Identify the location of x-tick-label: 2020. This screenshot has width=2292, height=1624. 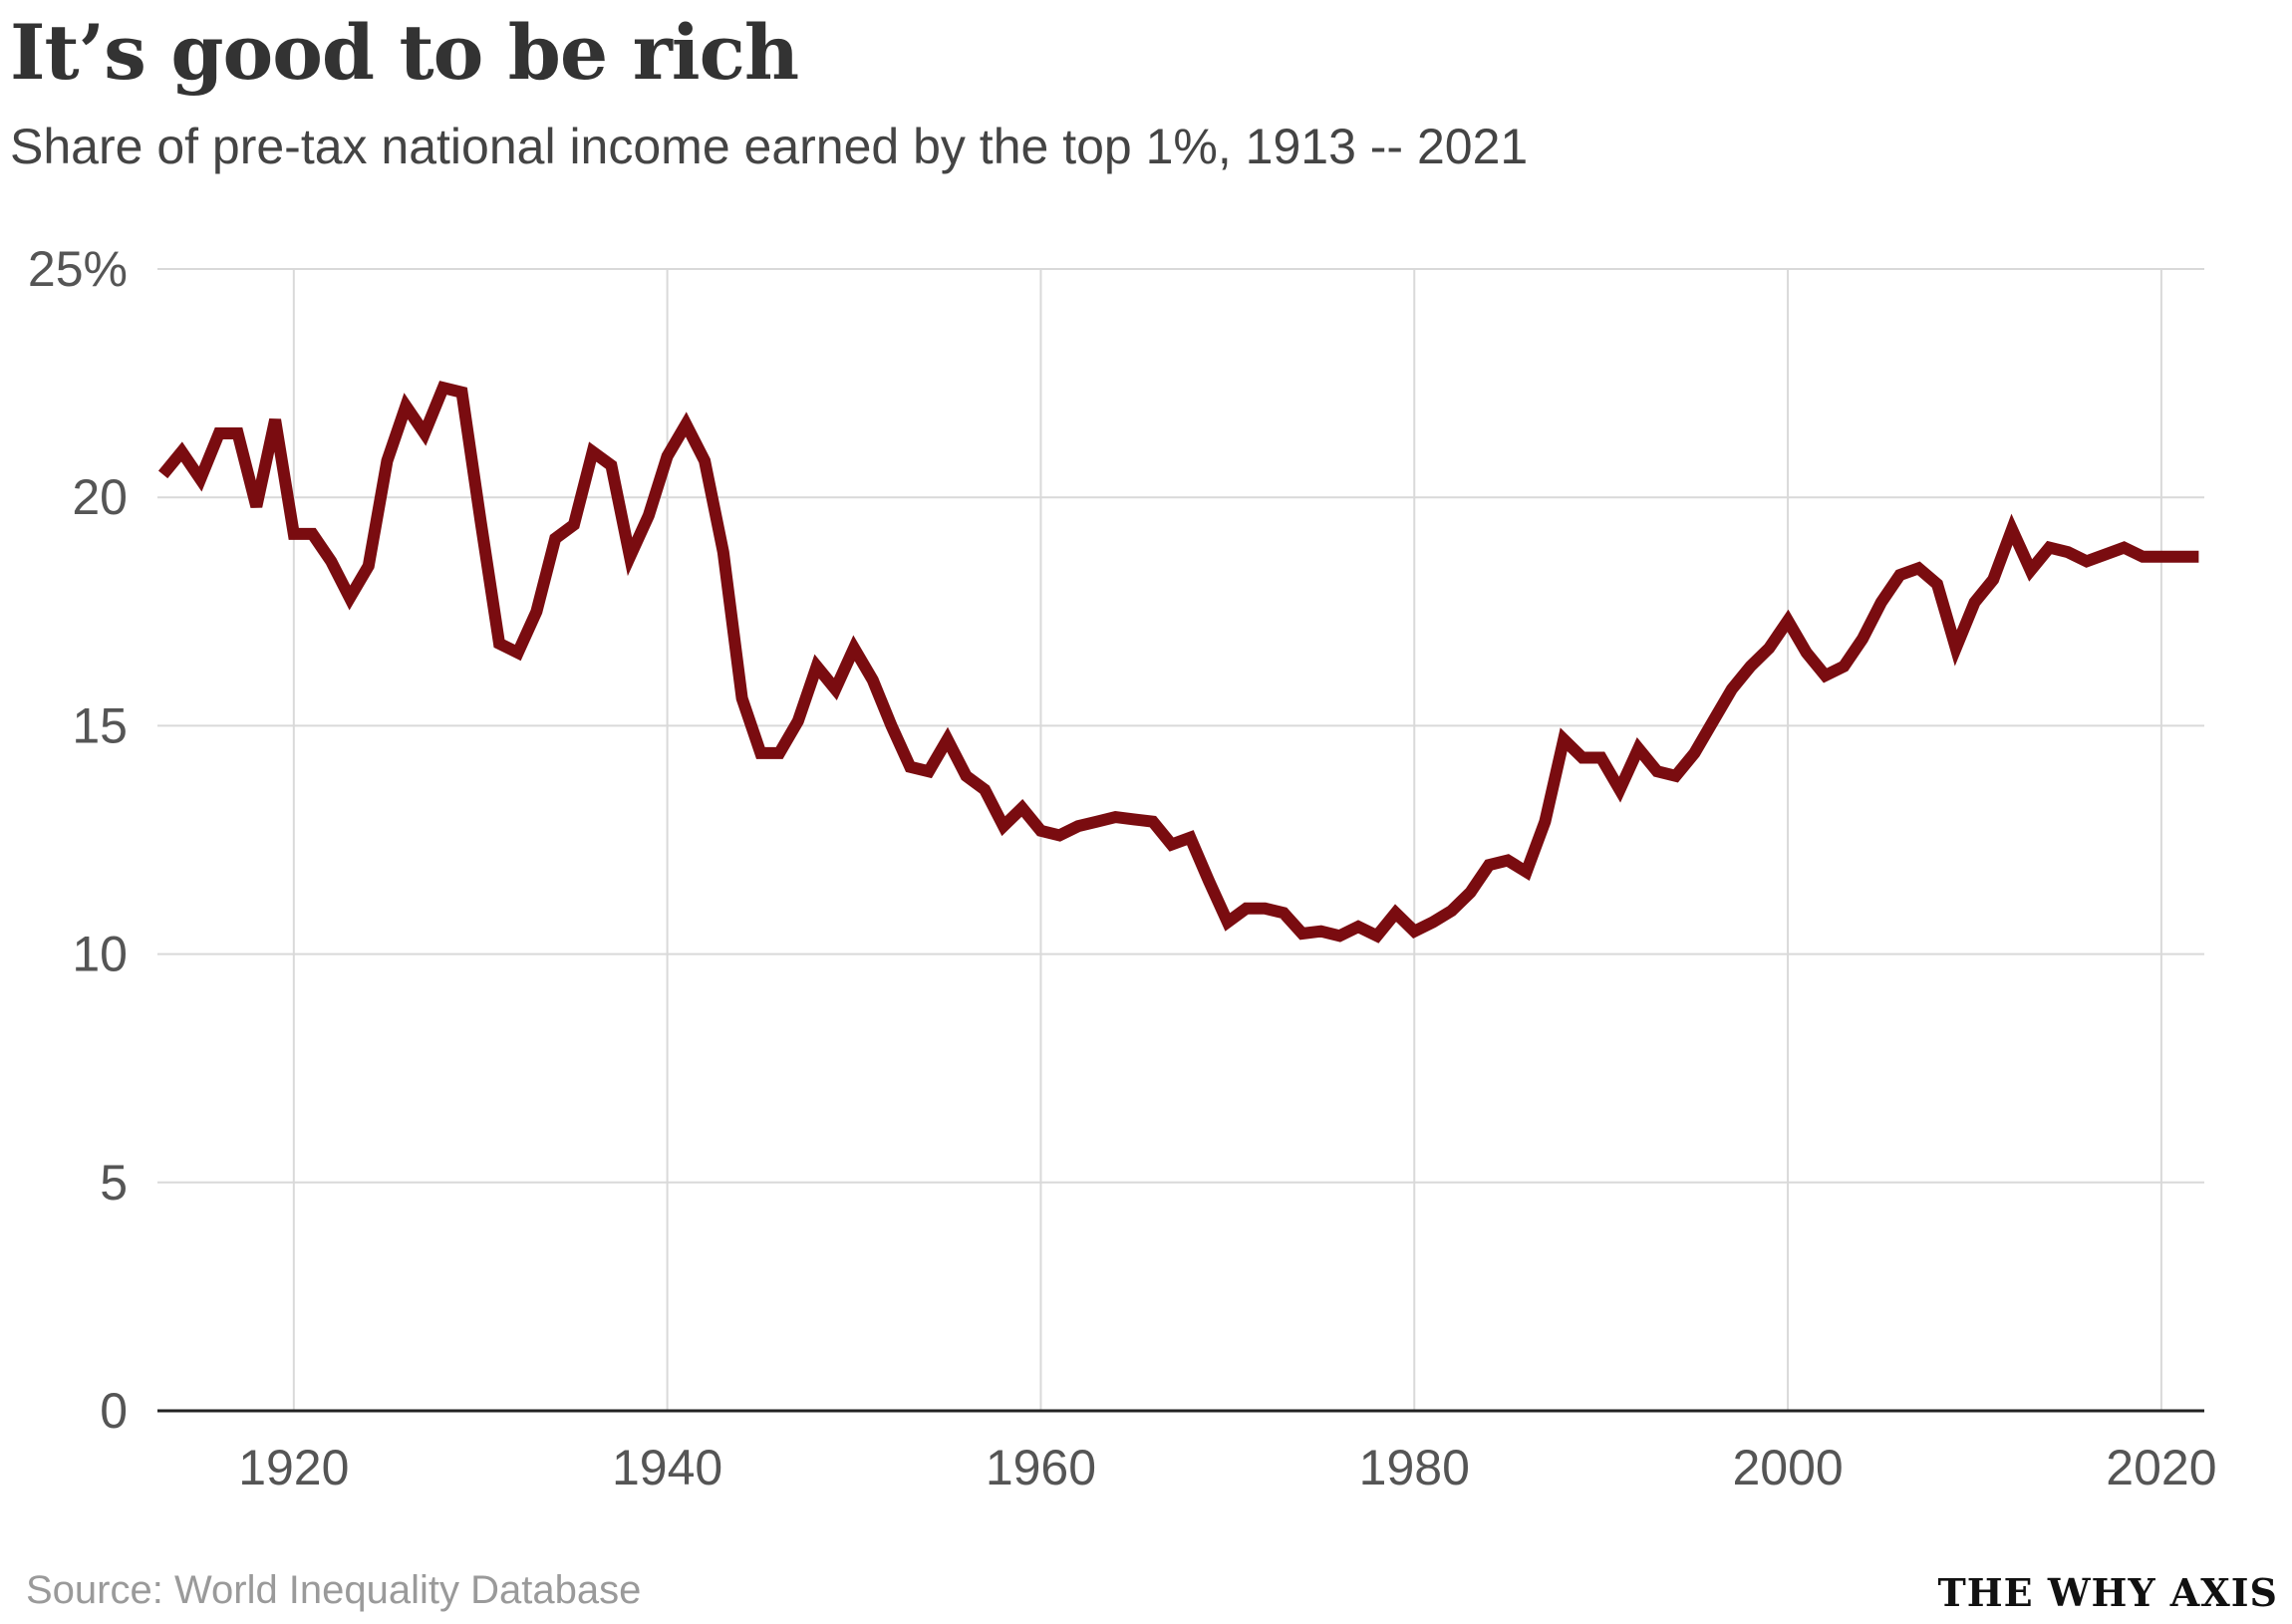
(2161, 1468).